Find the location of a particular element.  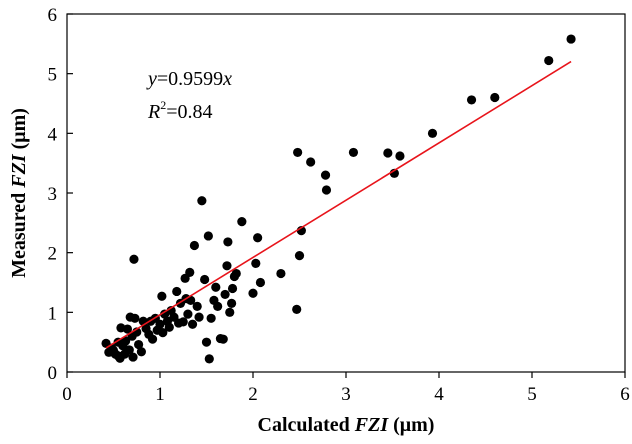

x-axis-ticks: 0 1 2 3 4 5 6 is located at coordinates (346, 388).